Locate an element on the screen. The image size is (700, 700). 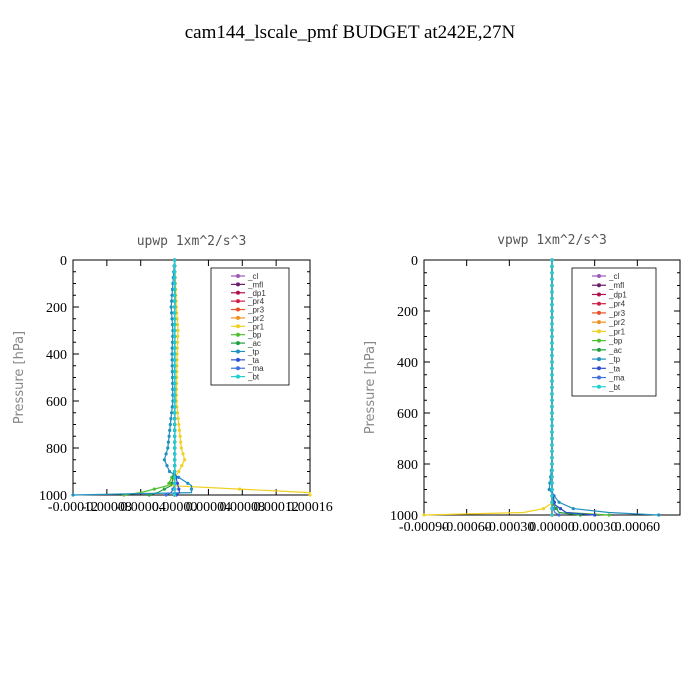
legend-label: _pr2 is located at coordinates (617, 322).